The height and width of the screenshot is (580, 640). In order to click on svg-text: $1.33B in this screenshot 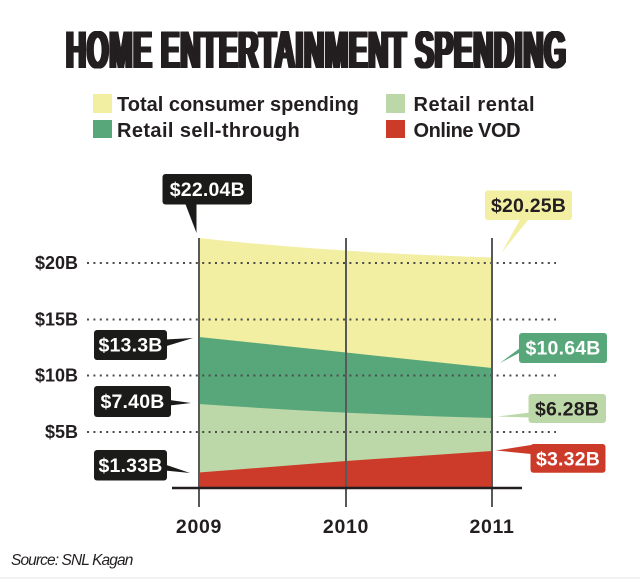, I will do `click(130, 466)`.